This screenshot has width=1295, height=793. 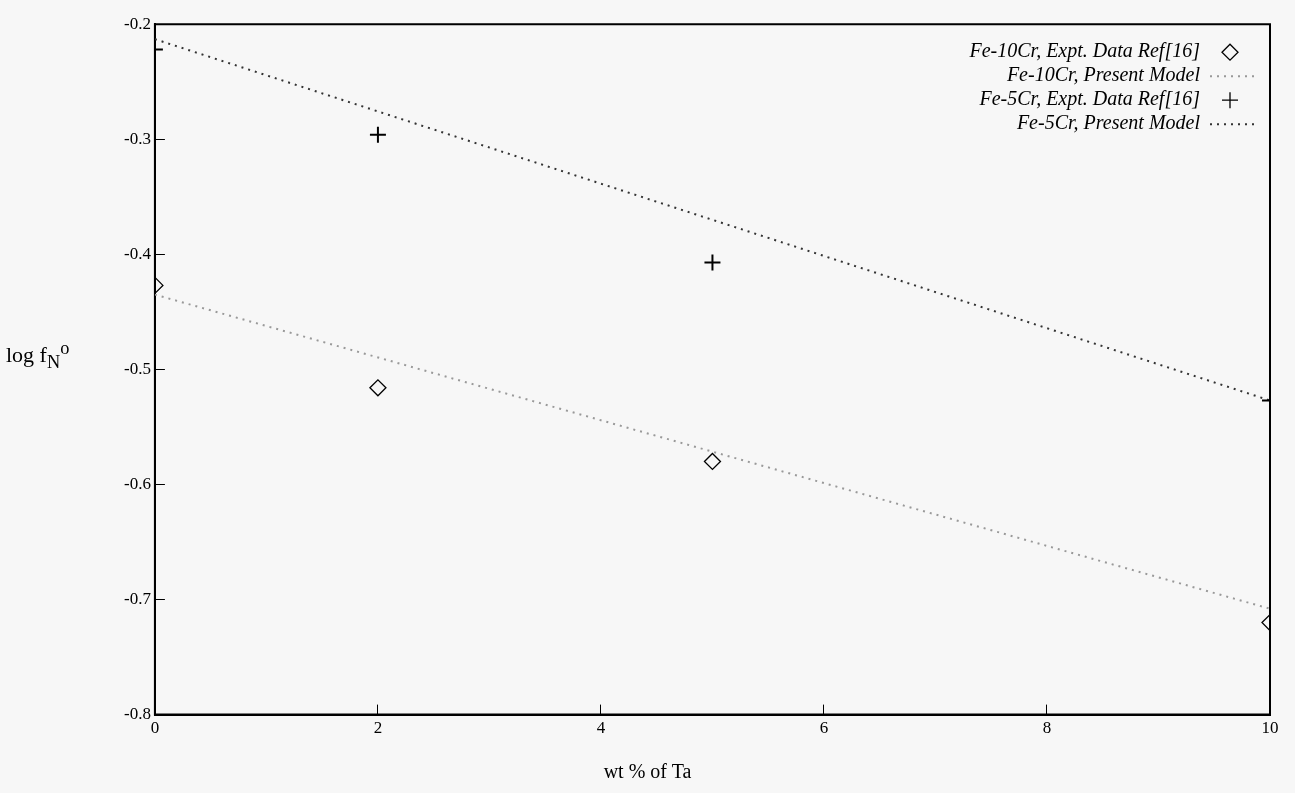 I want to click on y-tick-label: -0.6, so click(x=137, y=483).